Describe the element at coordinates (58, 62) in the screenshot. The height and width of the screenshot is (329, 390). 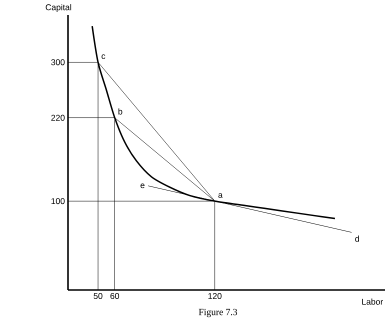
I see `y-tick-label: 300` at that location.